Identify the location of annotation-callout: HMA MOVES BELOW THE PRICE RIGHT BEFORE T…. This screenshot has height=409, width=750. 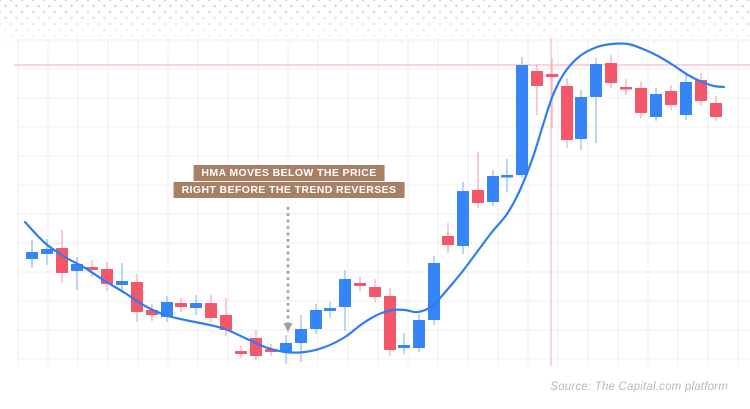
(289, 182).